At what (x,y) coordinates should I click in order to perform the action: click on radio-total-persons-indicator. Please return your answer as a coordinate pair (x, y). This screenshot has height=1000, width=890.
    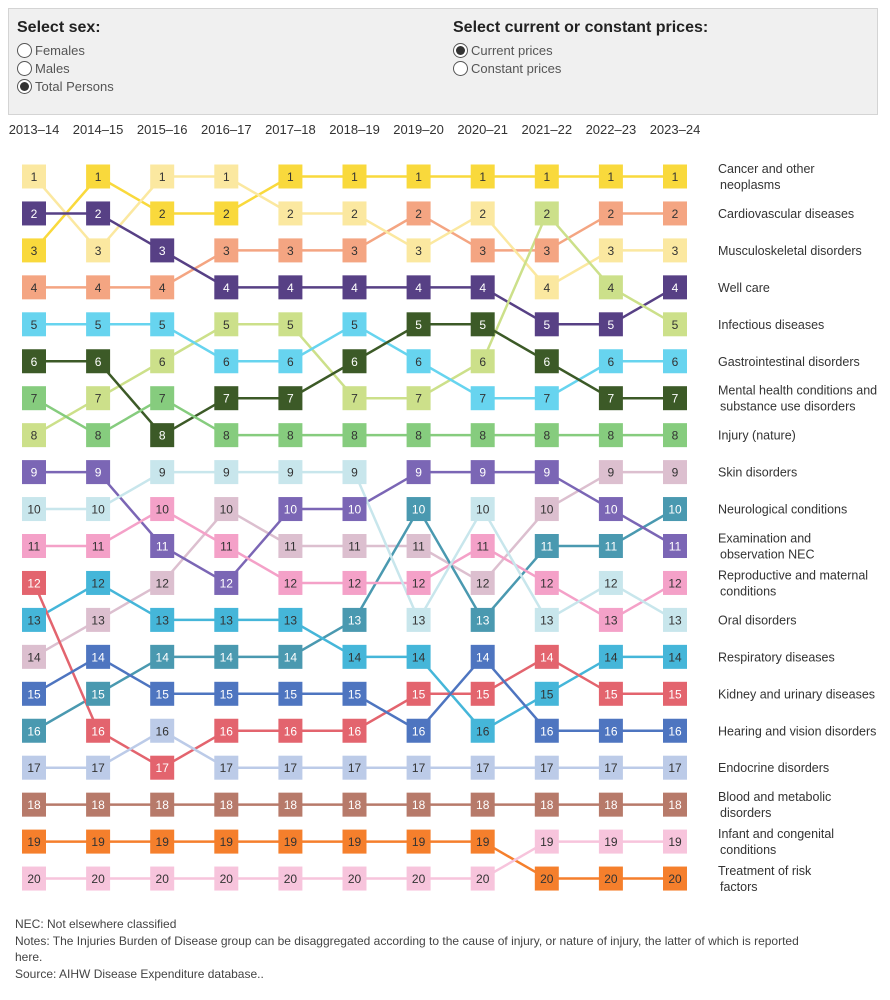
    Looking at the image, I should click on (24, 86).